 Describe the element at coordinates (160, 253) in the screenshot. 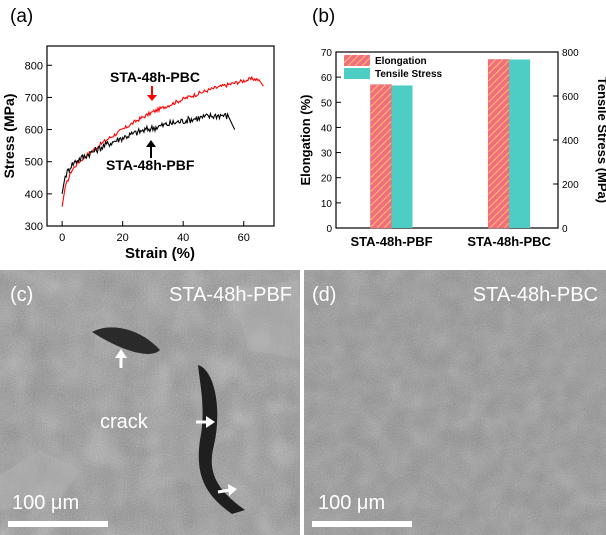

I see `x-axis-label: Strain (%)` at that location.